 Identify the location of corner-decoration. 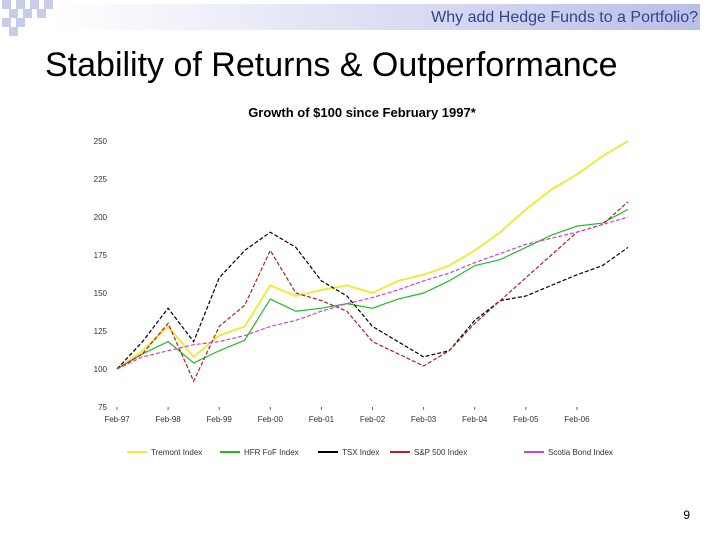
(30, 20).